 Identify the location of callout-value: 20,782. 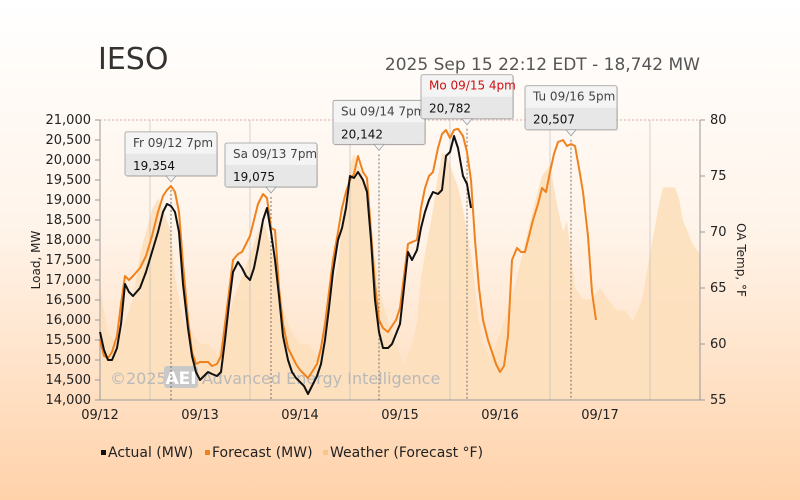
(450, 109).